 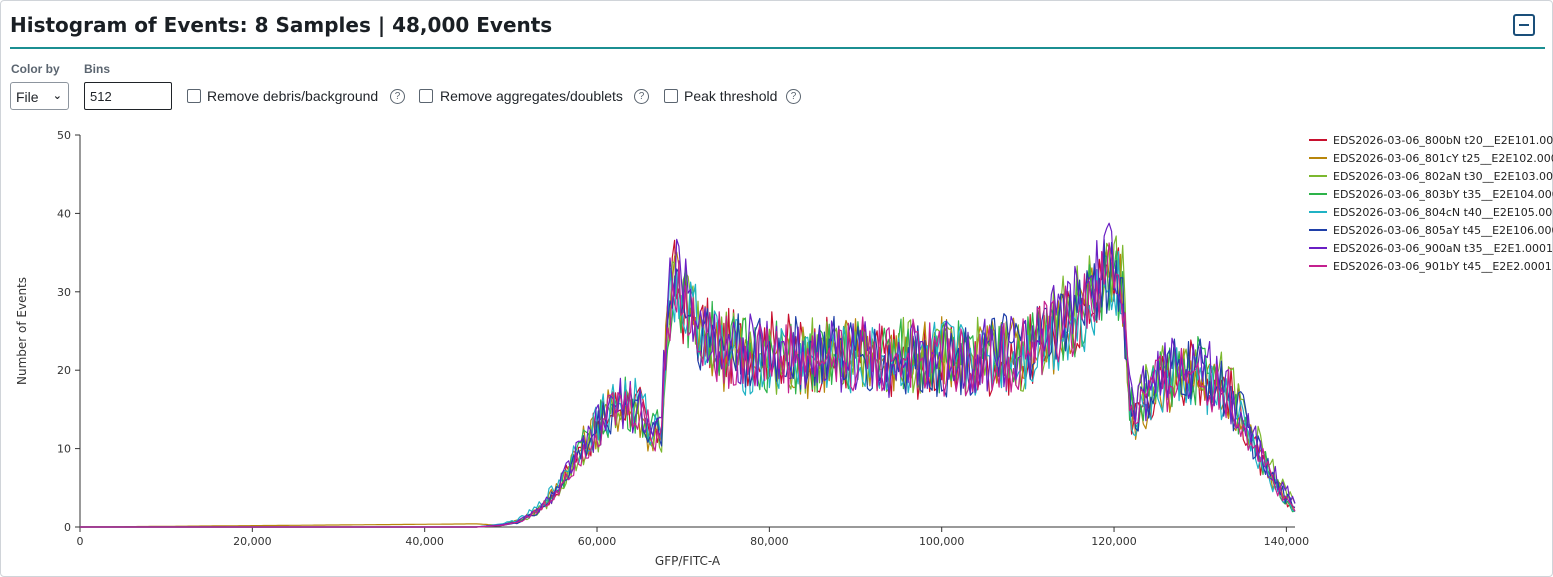 I want to click on minus-square-icon, so click(x=1524, y=25).